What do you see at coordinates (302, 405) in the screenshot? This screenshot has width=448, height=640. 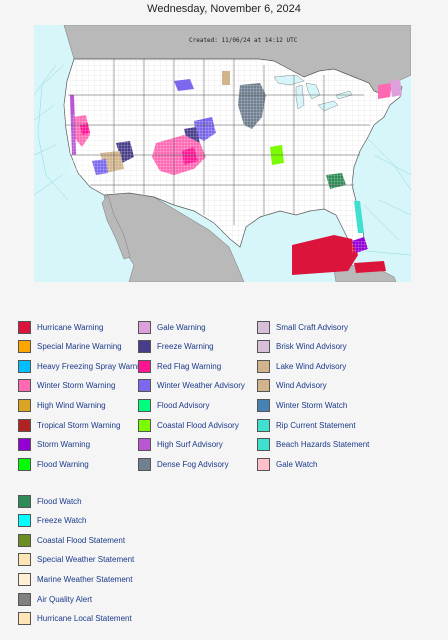 I see `legend-item: Winter Storm Watch` at bounding box center [302, 405].